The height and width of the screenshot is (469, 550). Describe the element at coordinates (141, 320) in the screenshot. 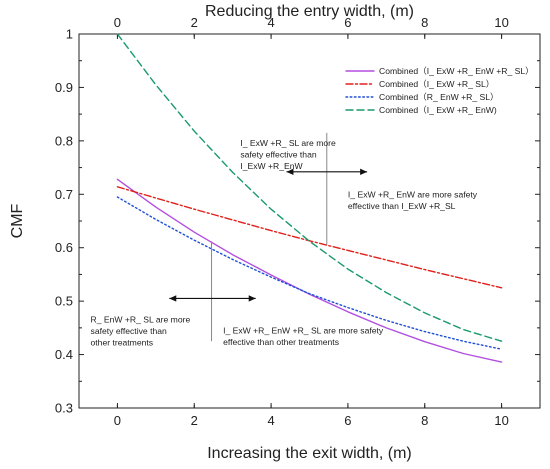

I see `annotation-text: R_ EnW +R_ SL are more` at that location.